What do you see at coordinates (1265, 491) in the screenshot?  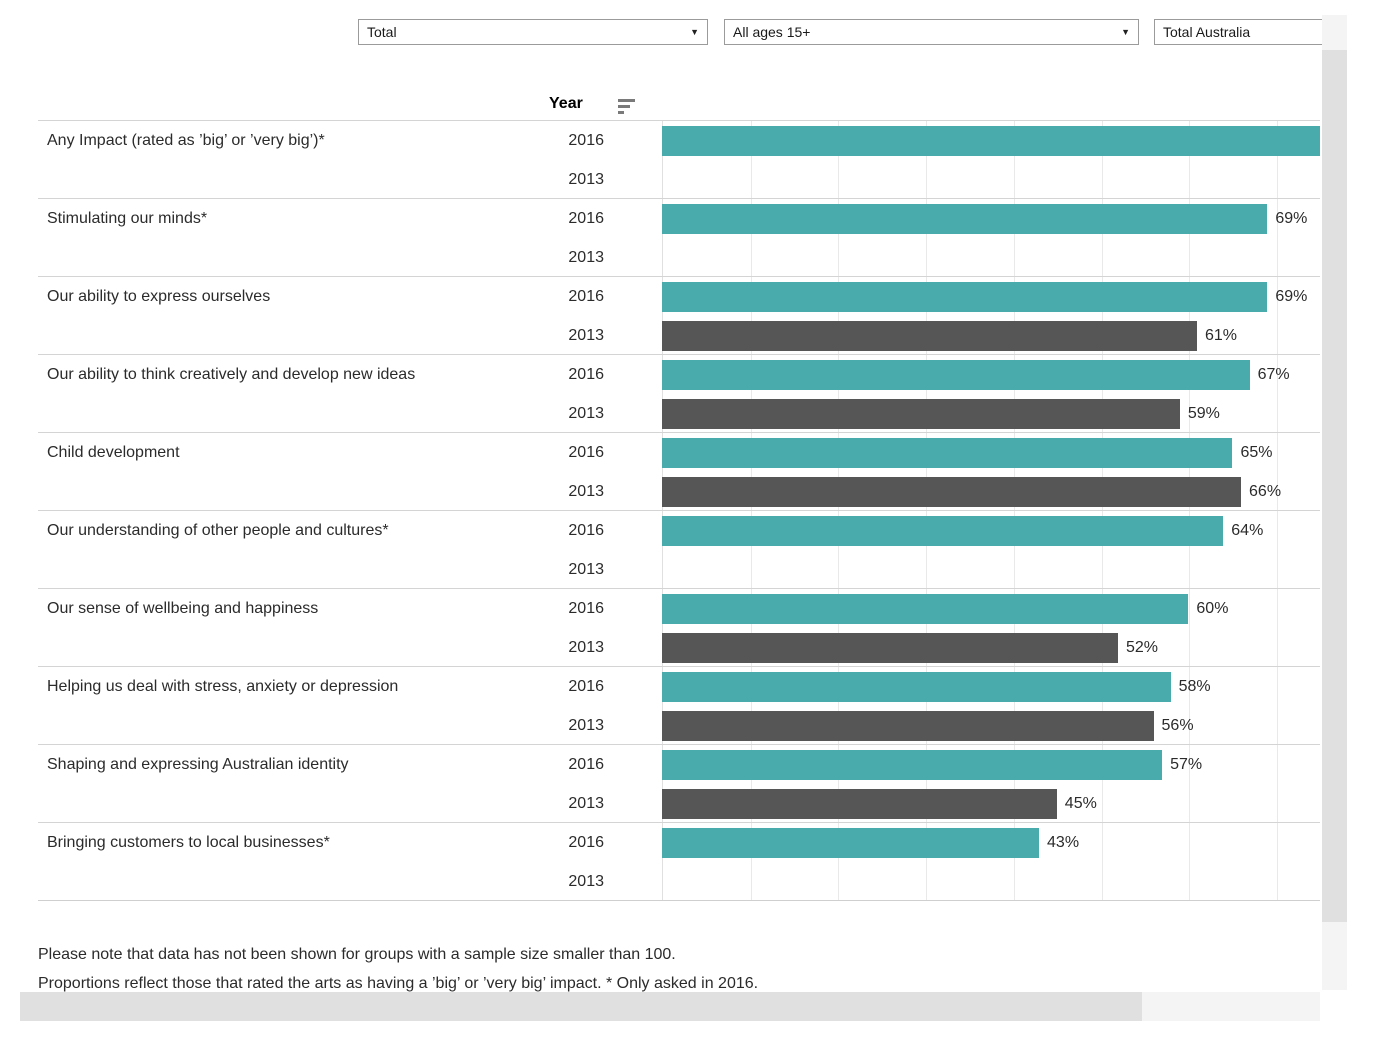 I see `bar-value-2013: 66%` at bounding box center [1265, 491].